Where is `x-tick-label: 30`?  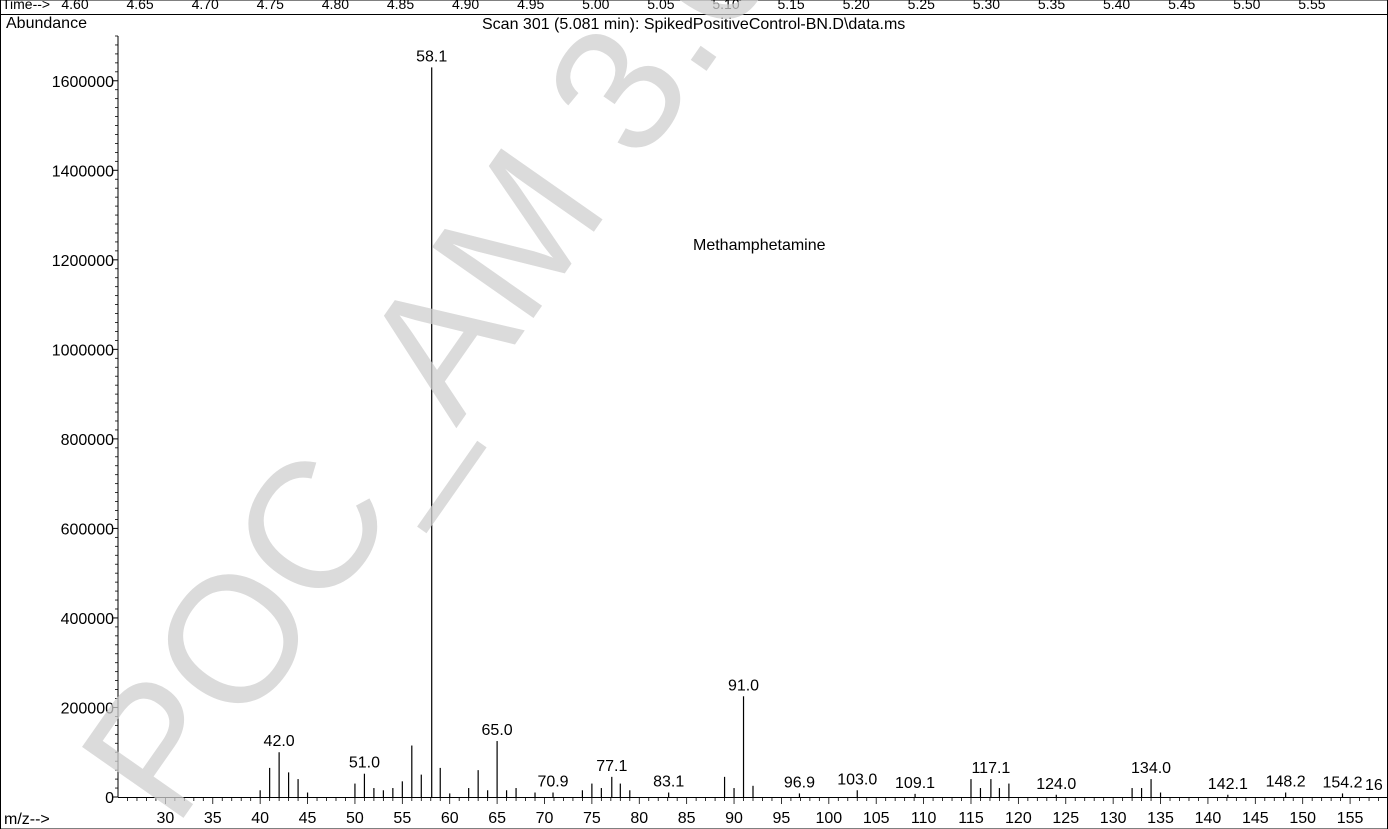
x-tick-label: 30 is located at coordinates (165, 818).